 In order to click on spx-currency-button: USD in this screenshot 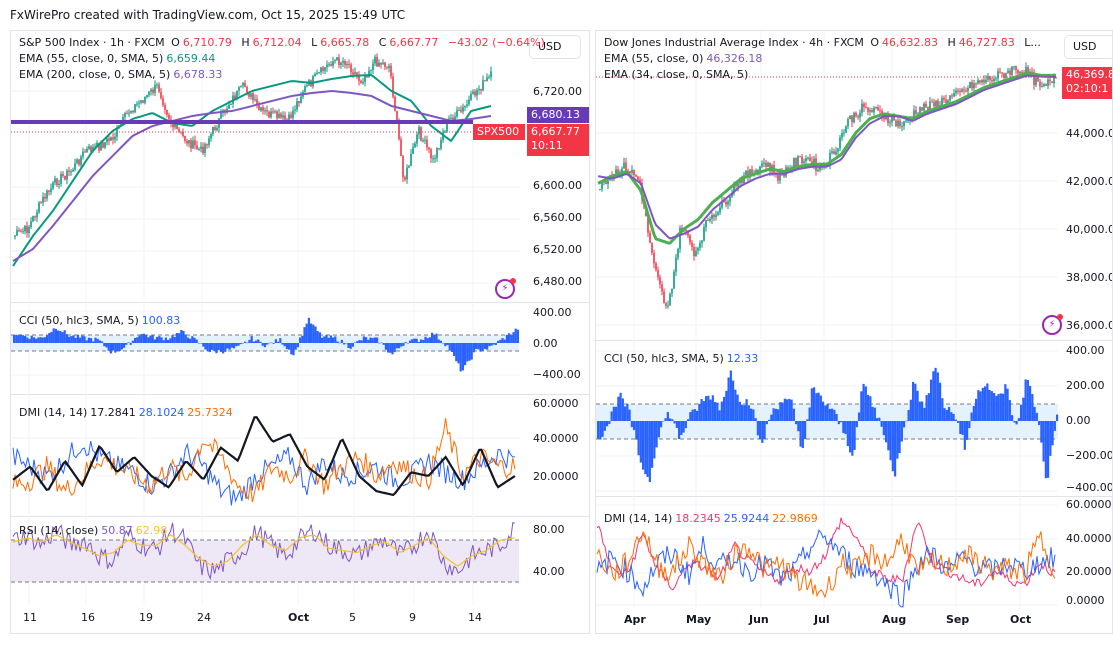, I will do `click(555, 47)`.